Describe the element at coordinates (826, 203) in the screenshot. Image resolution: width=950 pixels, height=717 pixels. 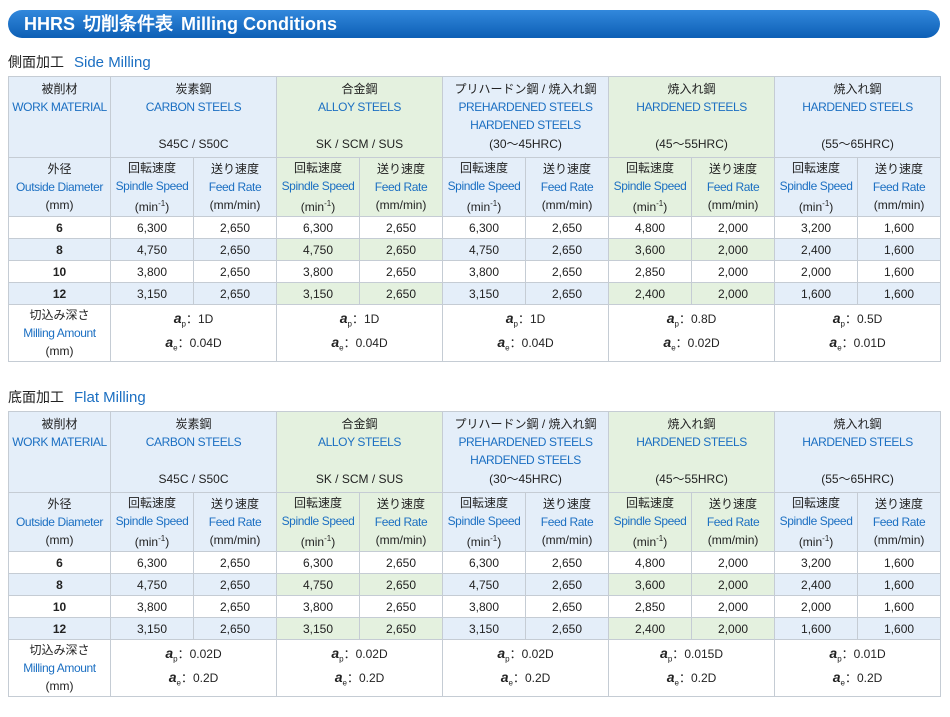
I see `unit-exponent: -1` at that location.